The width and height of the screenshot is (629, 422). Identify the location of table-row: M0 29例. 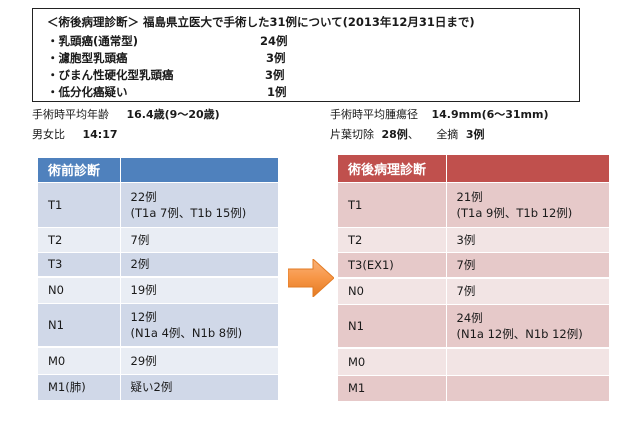
(158, 360).